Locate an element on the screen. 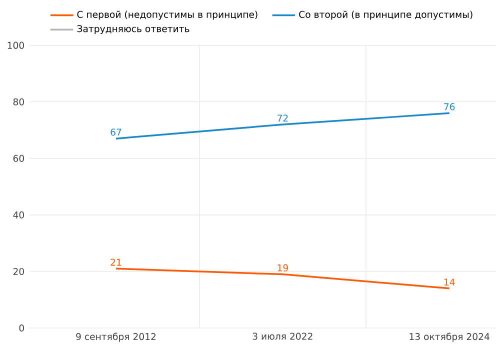  y-tick-label: 0 is located at coordinates (21, 328).